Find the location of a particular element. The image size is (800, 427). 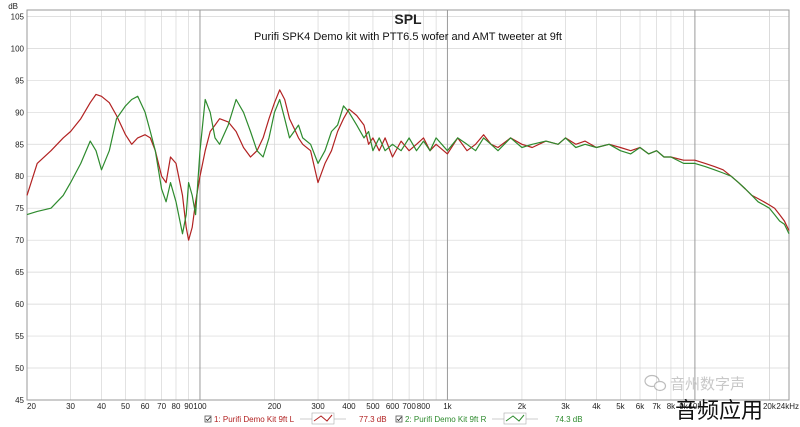

x-tick-label: 5k is located at coordinates (620, 406).